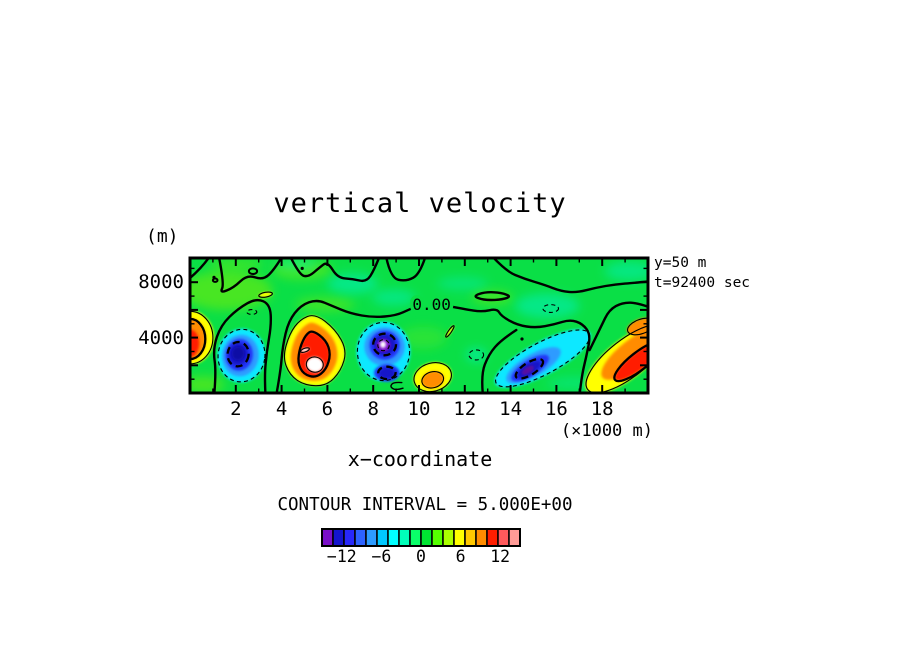  What do you see at coordinates (500, 556) in the screenshot?
I see `colorbar-tick-label: 12` at bounding box center [500, 556].